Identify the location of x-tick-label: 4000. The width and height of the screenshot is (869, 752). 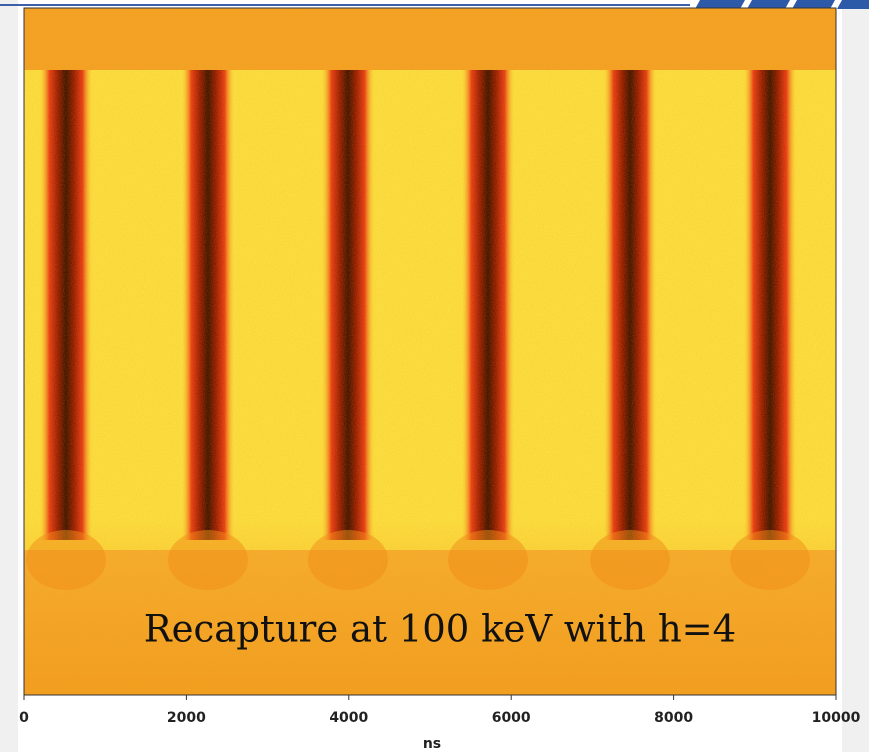
(348, 718).